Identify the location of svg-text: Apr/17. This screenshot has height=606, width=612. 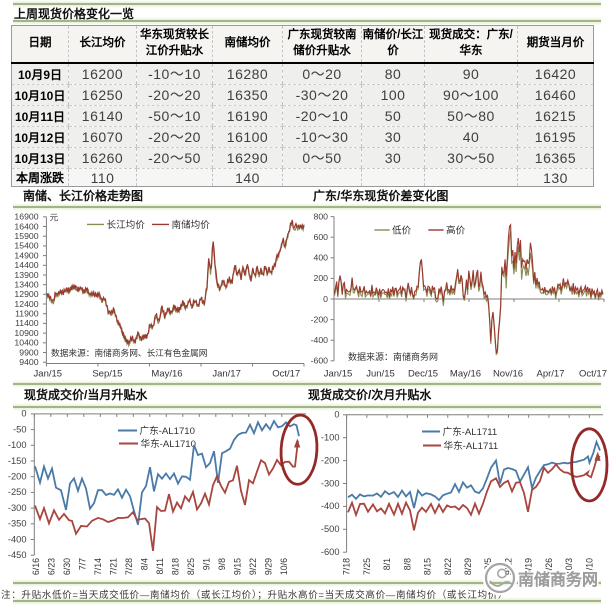
(551, 374).